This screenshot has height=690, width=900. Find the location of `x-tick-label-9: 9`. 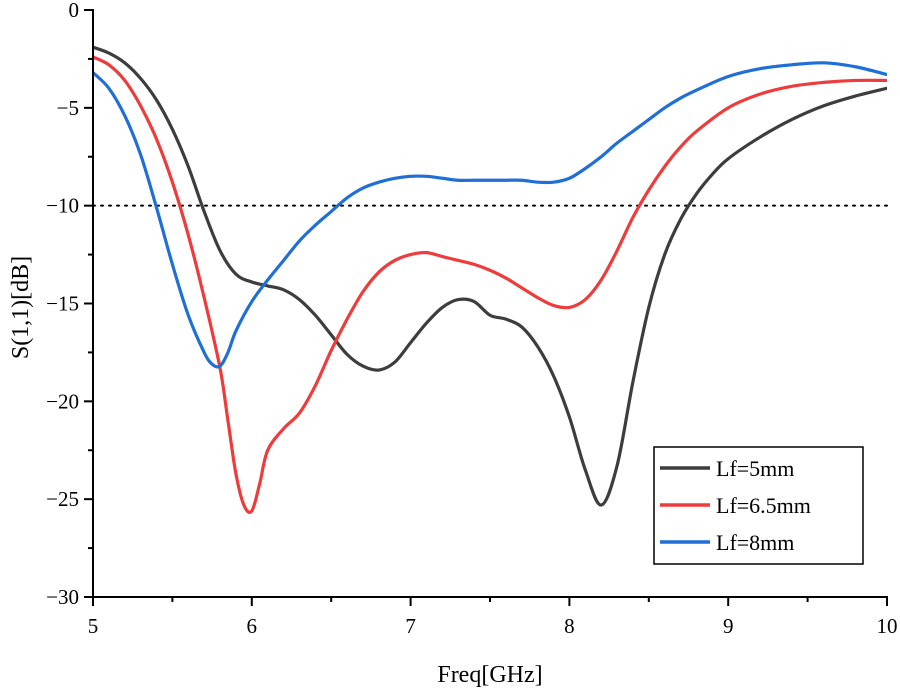

x-tick-label-9: 9 is located at coordinates (728, 626).